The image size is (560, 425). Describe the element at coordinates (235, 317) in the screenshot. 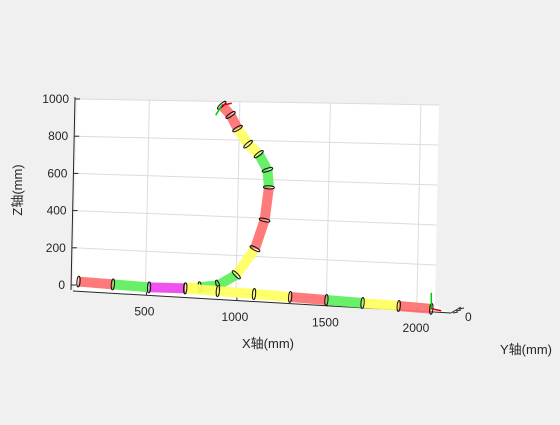

I see `x-tick-label: 1000` at that location.